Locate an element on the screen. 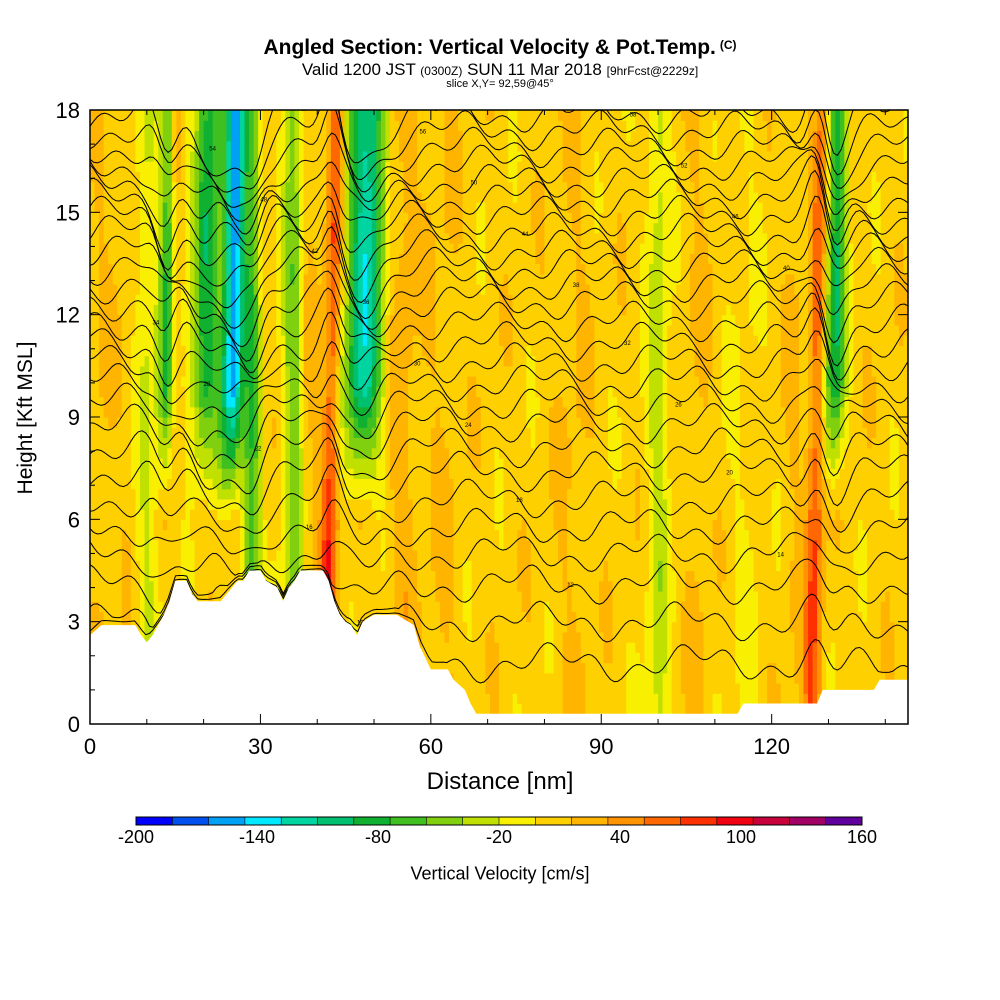 The image size is (1000, 1000). colorbar-tick-label: -200 is located at coordinates (136, 837).